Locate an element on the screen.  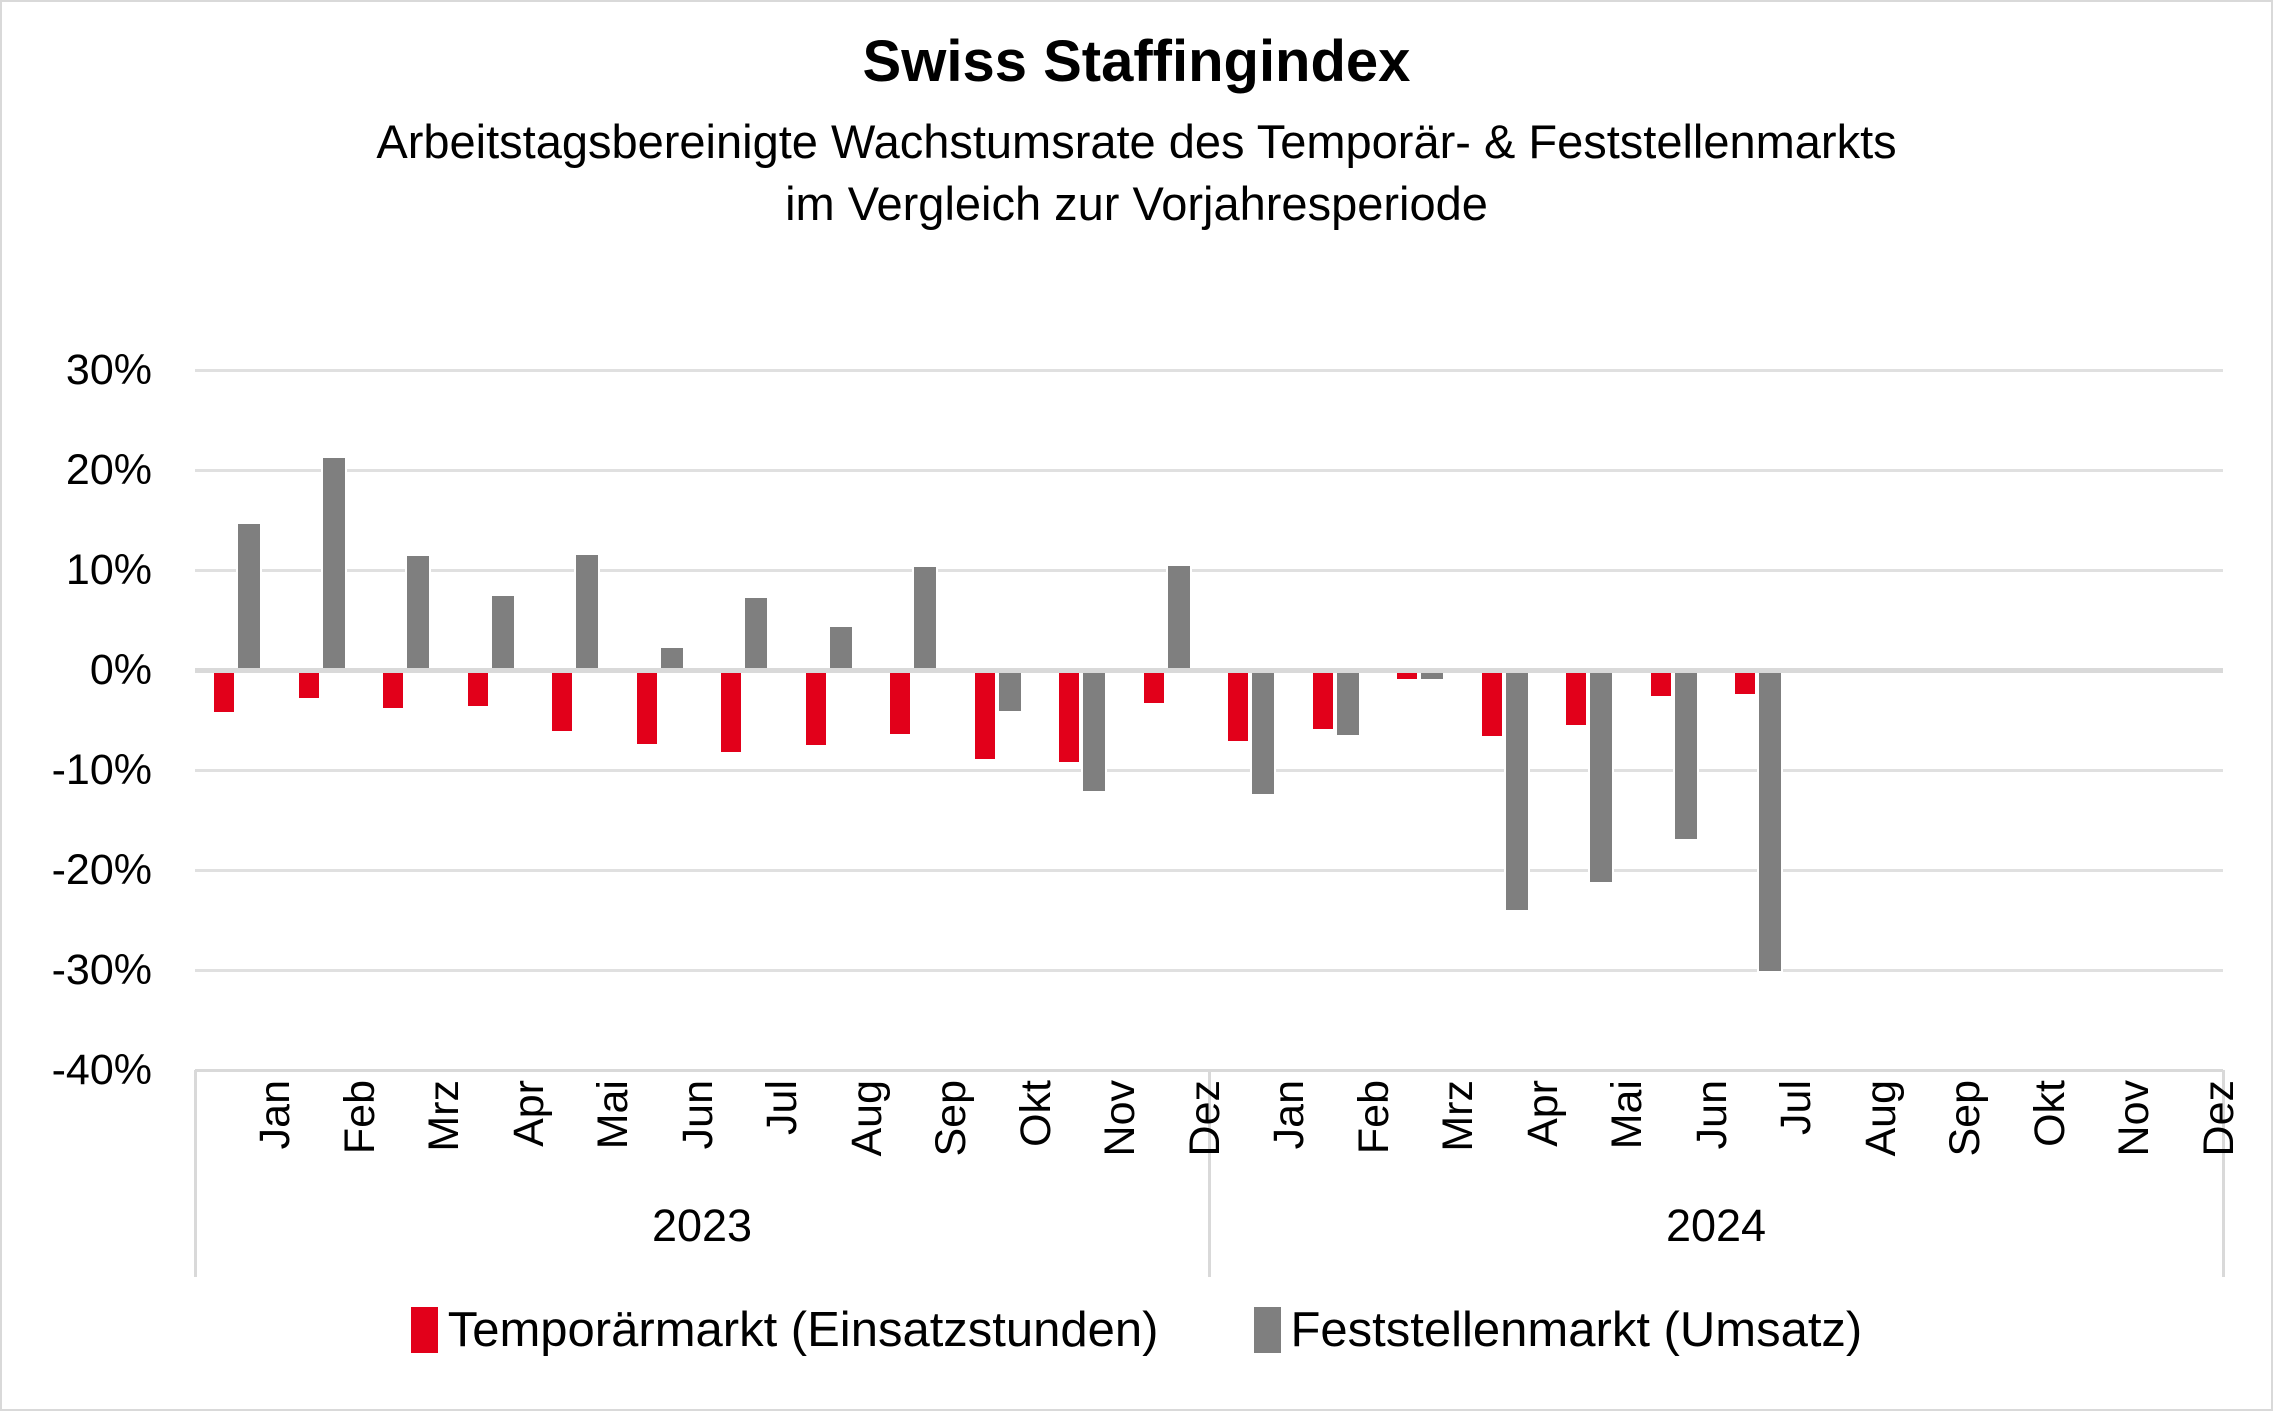
y-tick-label: 20% is located at coordinates (108, 470).